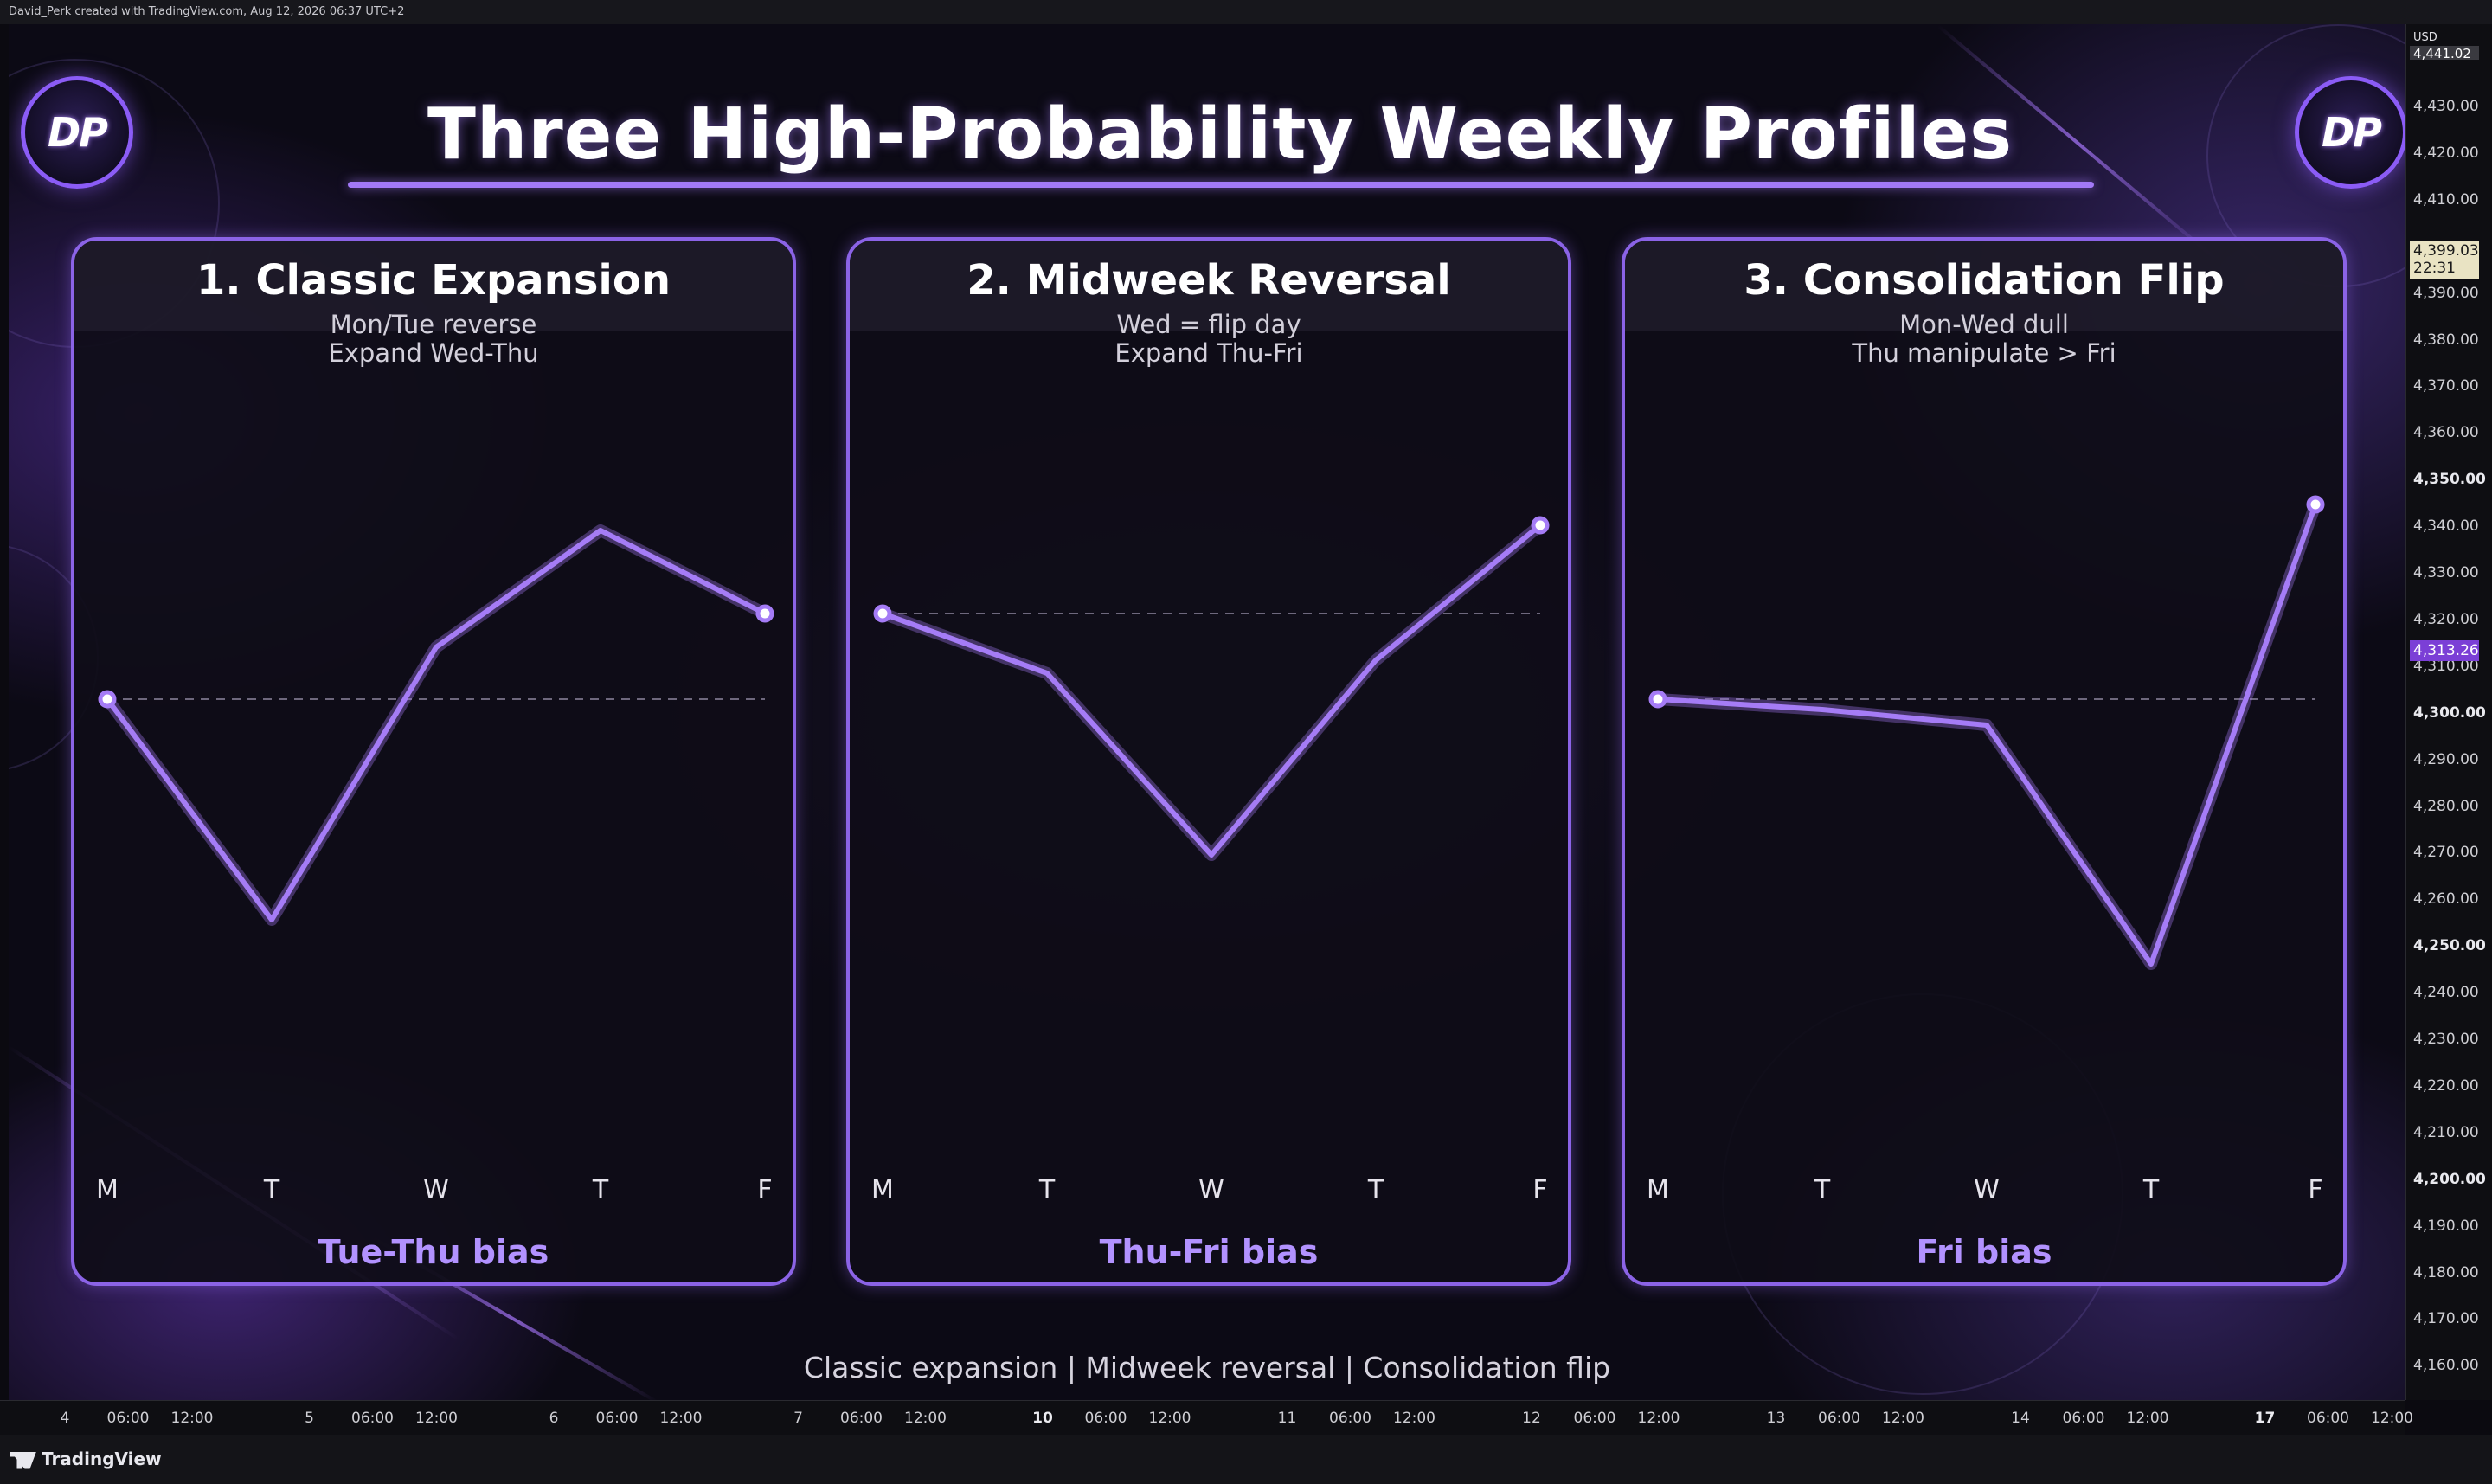  What do you see at coordinates (86, 1459) in the screenshot?
I see `tradingview-logo: TradingView` at bounding box center [86, 1459].